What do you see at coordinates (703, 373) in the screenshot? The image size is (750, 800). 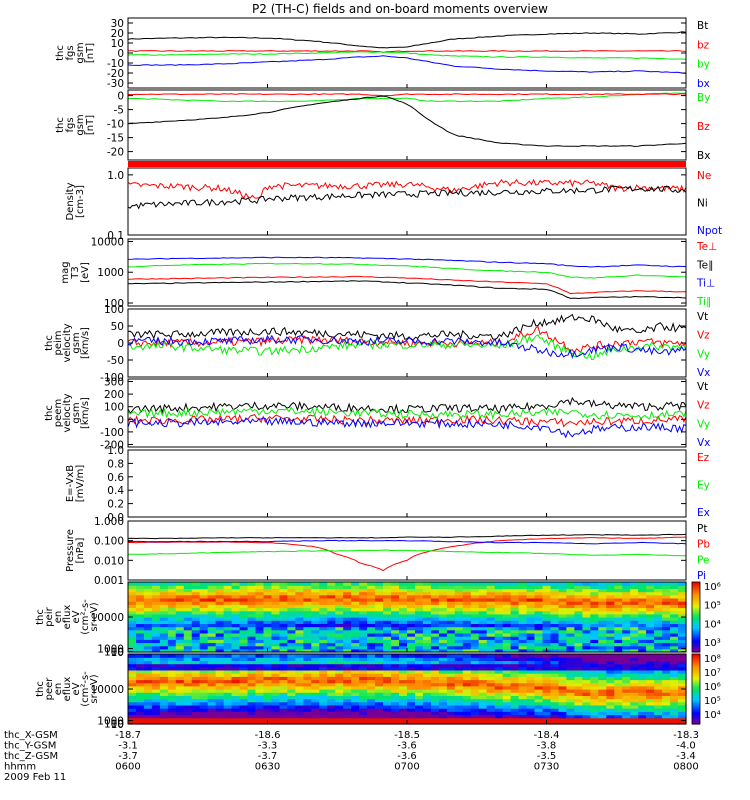 I see `legend-Vx: Vx` at bounding box center [703, 373].